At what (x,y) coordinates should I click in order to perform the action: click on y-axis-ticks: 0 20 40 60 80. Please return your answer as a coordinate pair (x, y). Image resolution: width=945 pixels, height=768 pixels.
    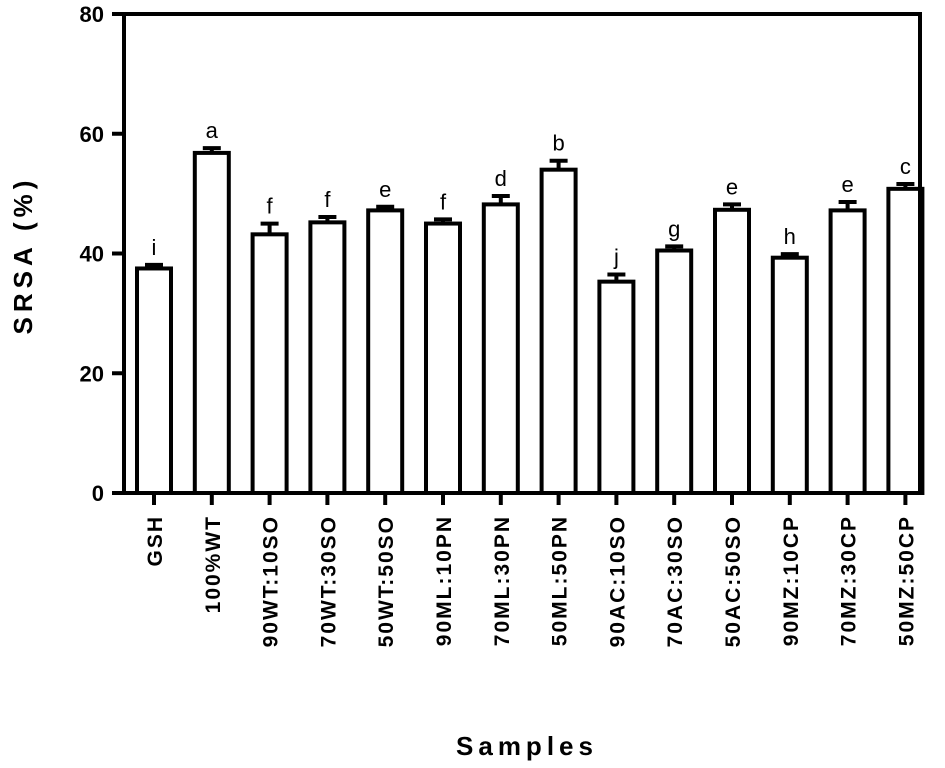
    Looking at the image, I should click on (102, 254).